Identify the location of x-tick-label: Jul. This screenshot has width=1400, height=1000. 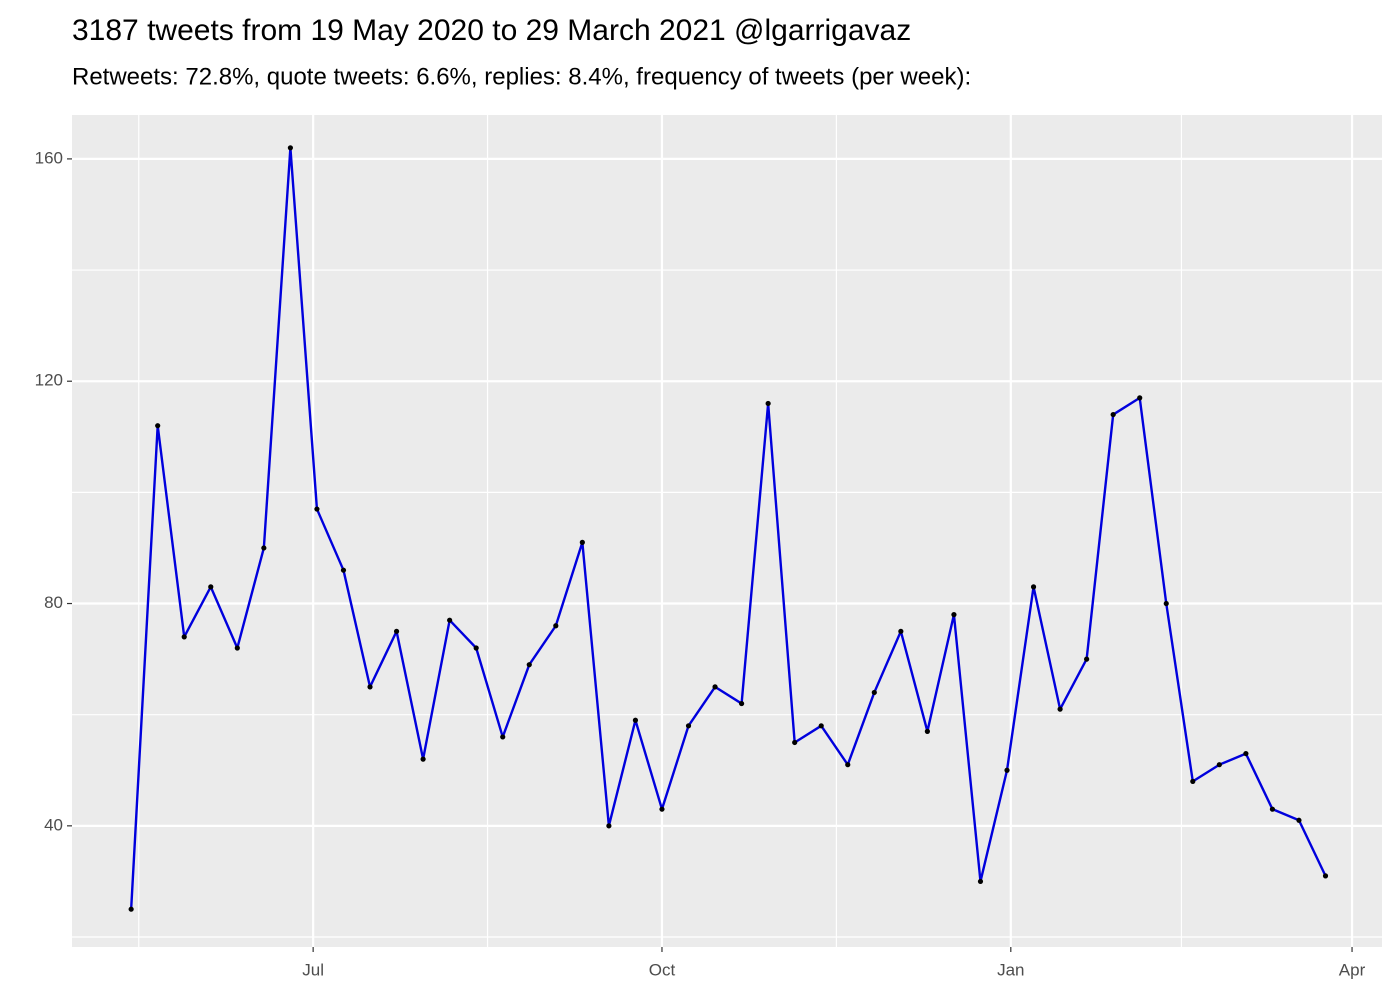
(313, 969).